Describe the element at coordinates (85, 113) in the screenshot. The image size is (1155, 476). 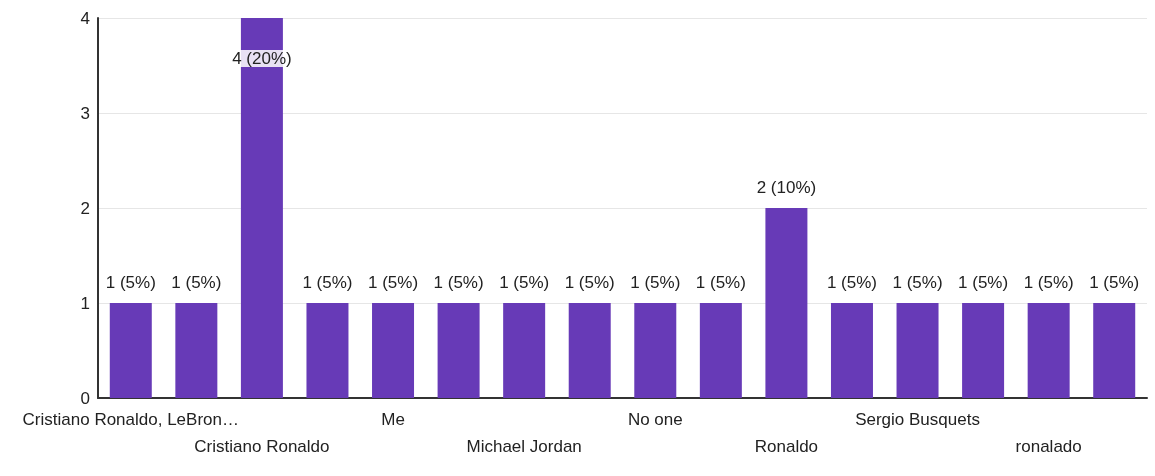
I see `y-tick-label: 3` at that location.